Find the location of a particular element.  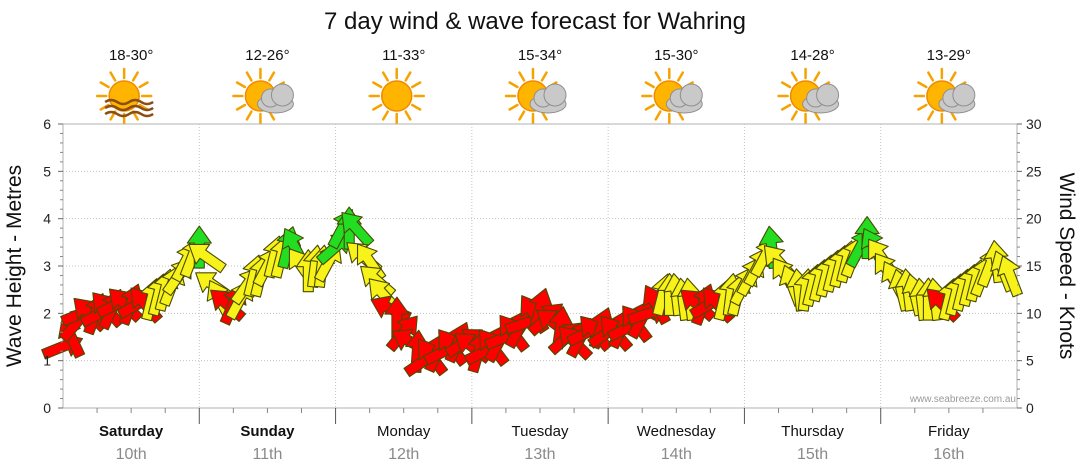

day-name-label: Tuesday is located at coordinates (540, 431).